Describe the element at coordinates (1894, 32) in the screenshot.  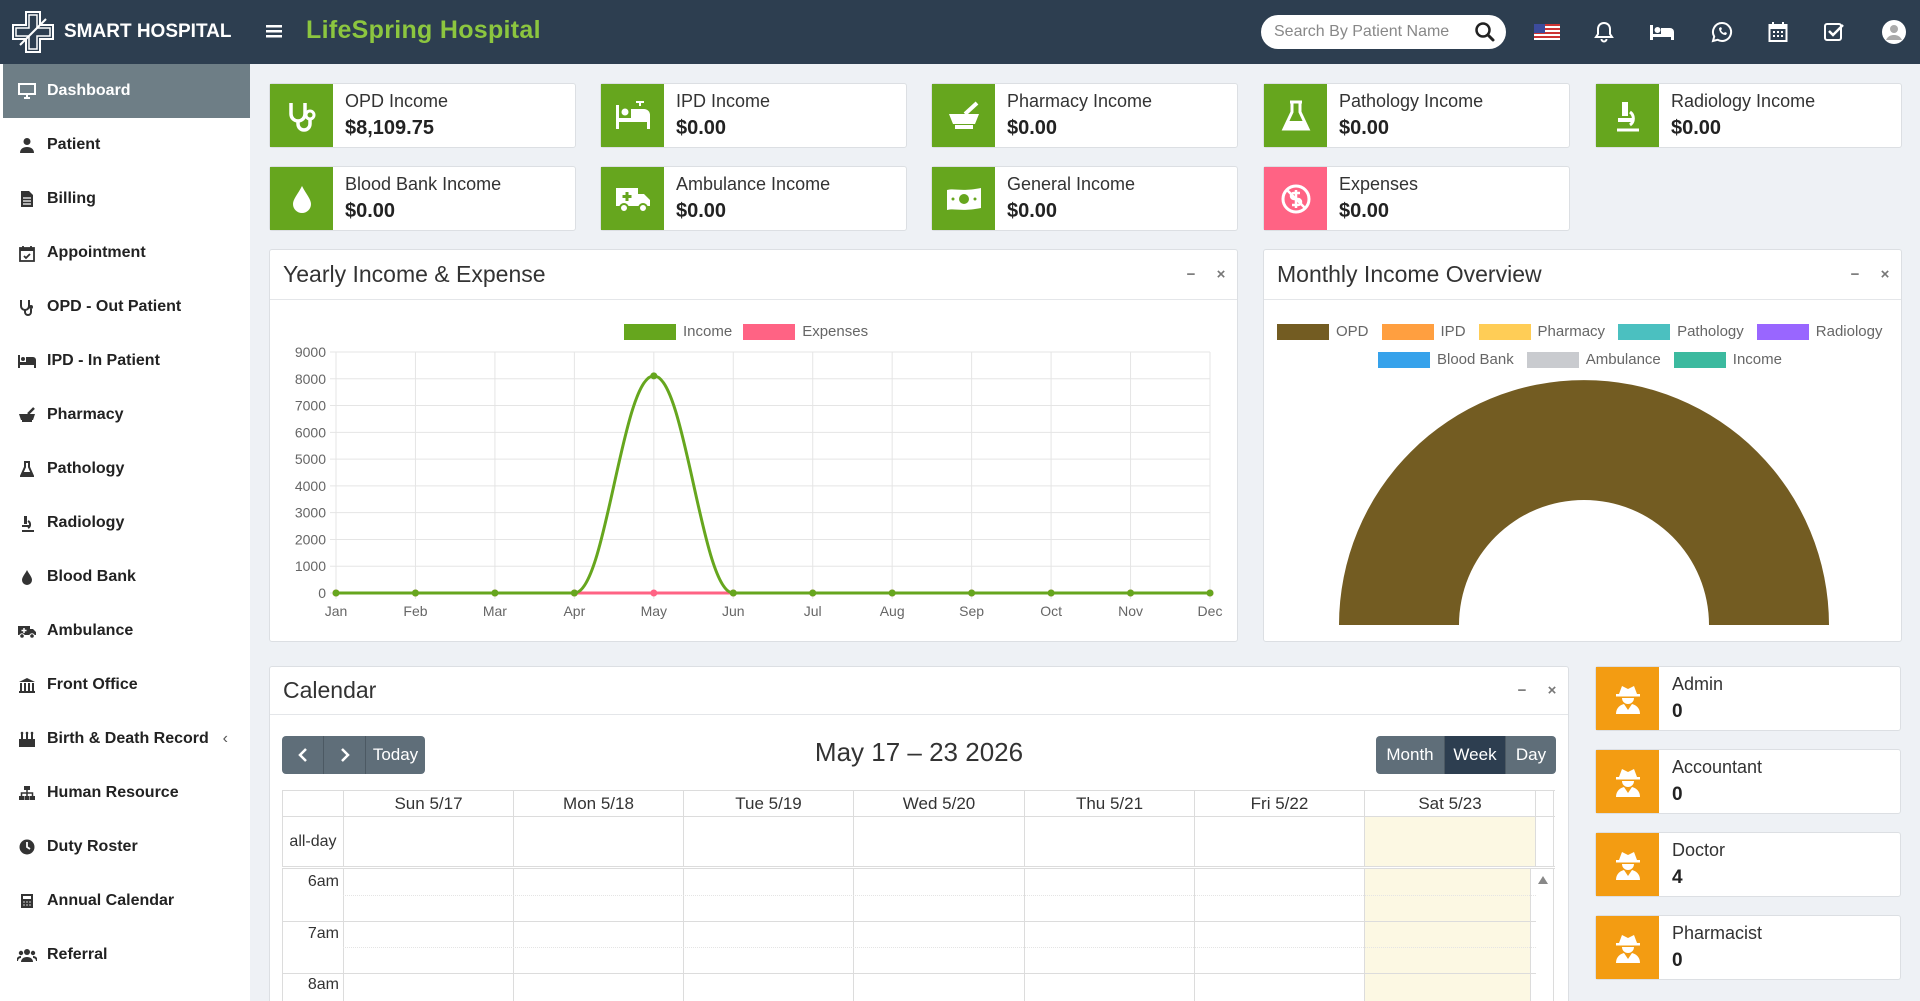
I see `user-profile-button` at that location.